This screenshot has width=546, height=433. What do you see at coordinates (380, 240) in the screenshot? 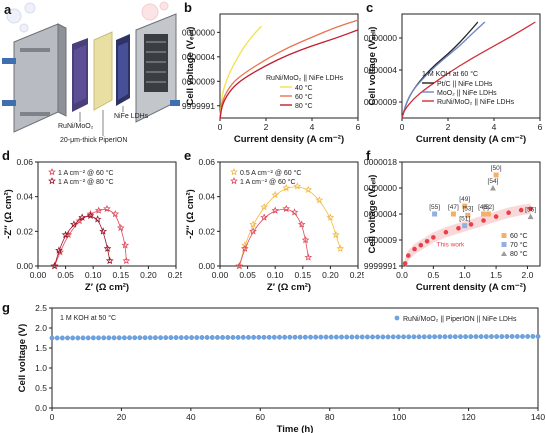
I see `y-tick-label: 1.60000000000000009` at bounding box center [380, 240].